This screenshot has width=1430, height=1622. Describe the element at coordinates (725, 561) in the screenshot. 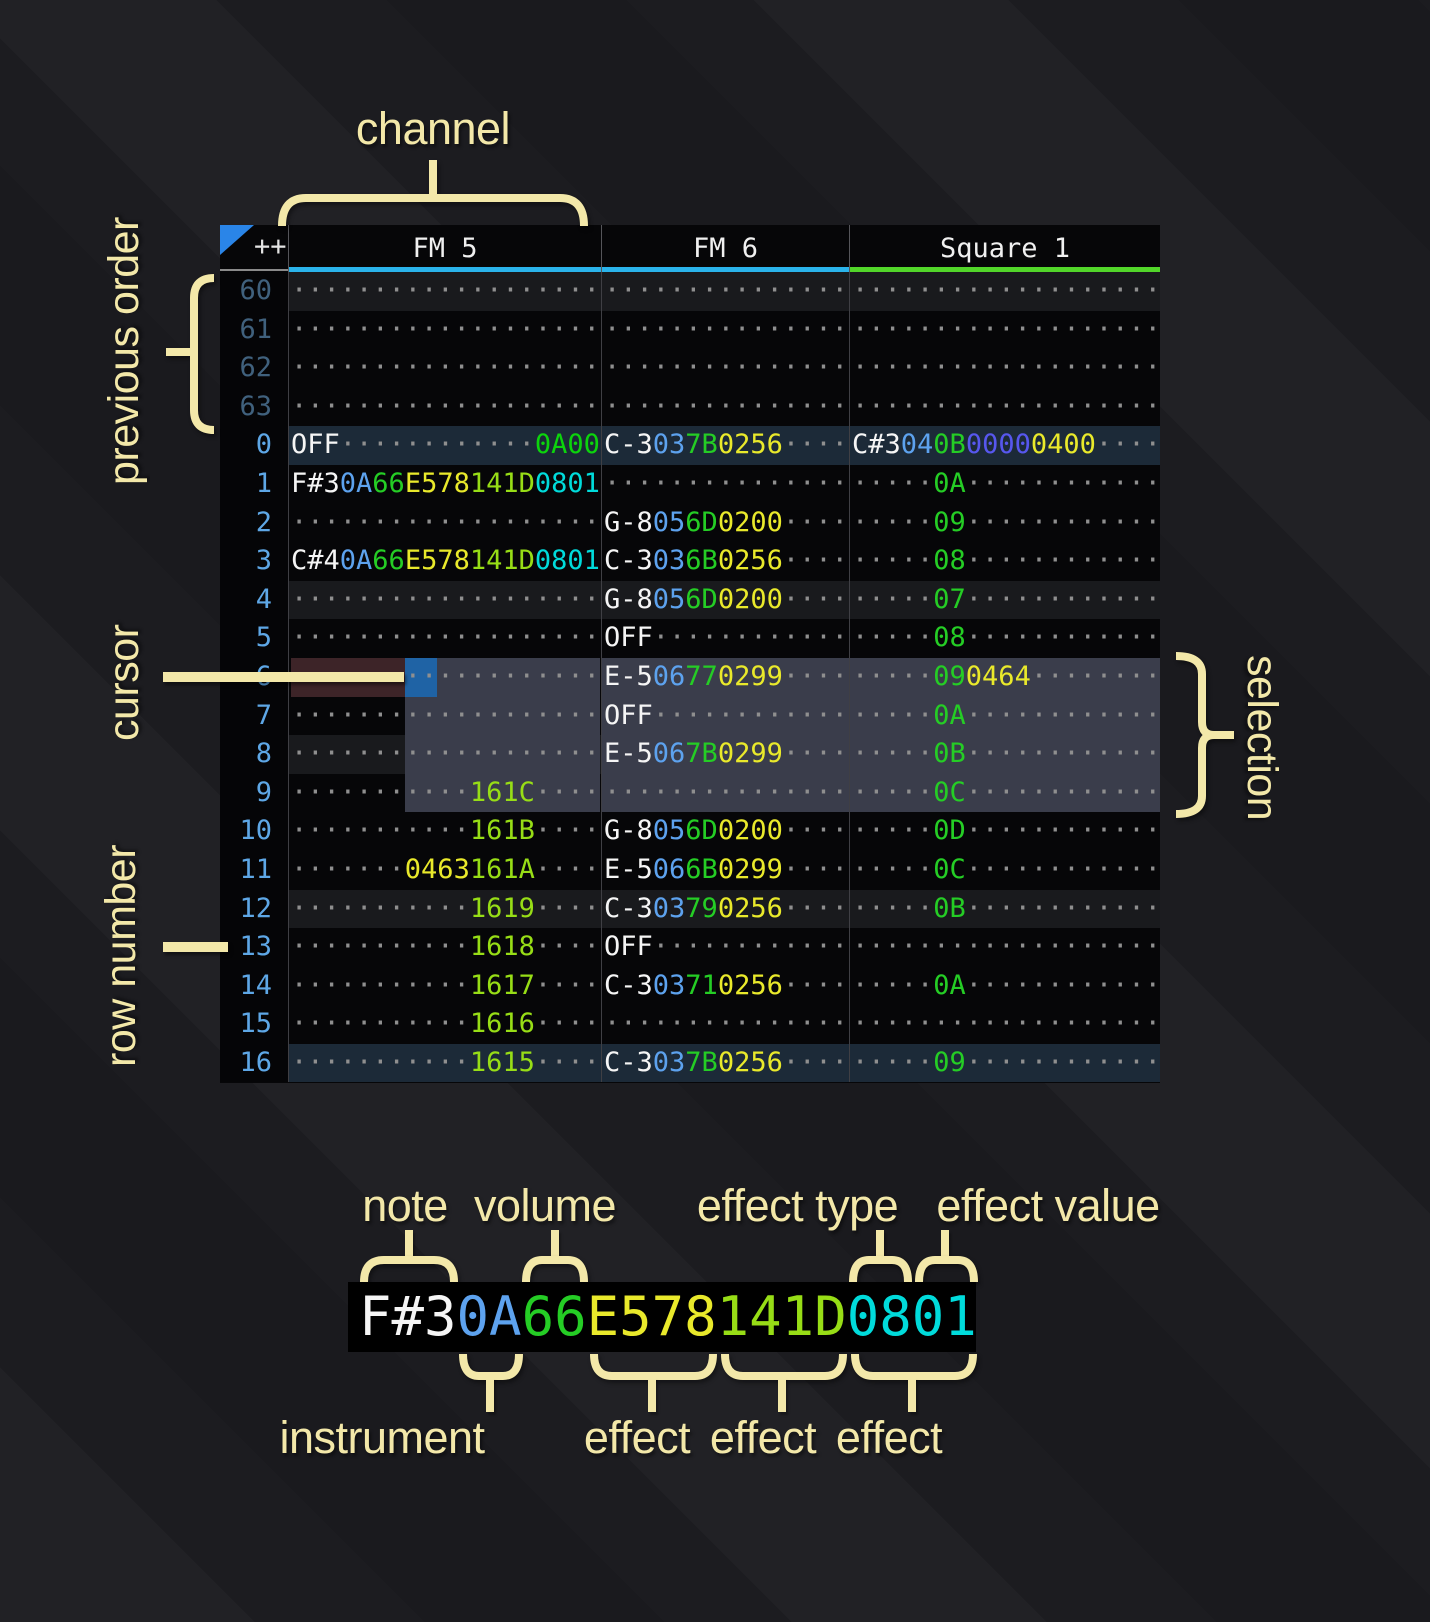

I see `pattern-cell-fm6: C-3036B0256····` at that location.